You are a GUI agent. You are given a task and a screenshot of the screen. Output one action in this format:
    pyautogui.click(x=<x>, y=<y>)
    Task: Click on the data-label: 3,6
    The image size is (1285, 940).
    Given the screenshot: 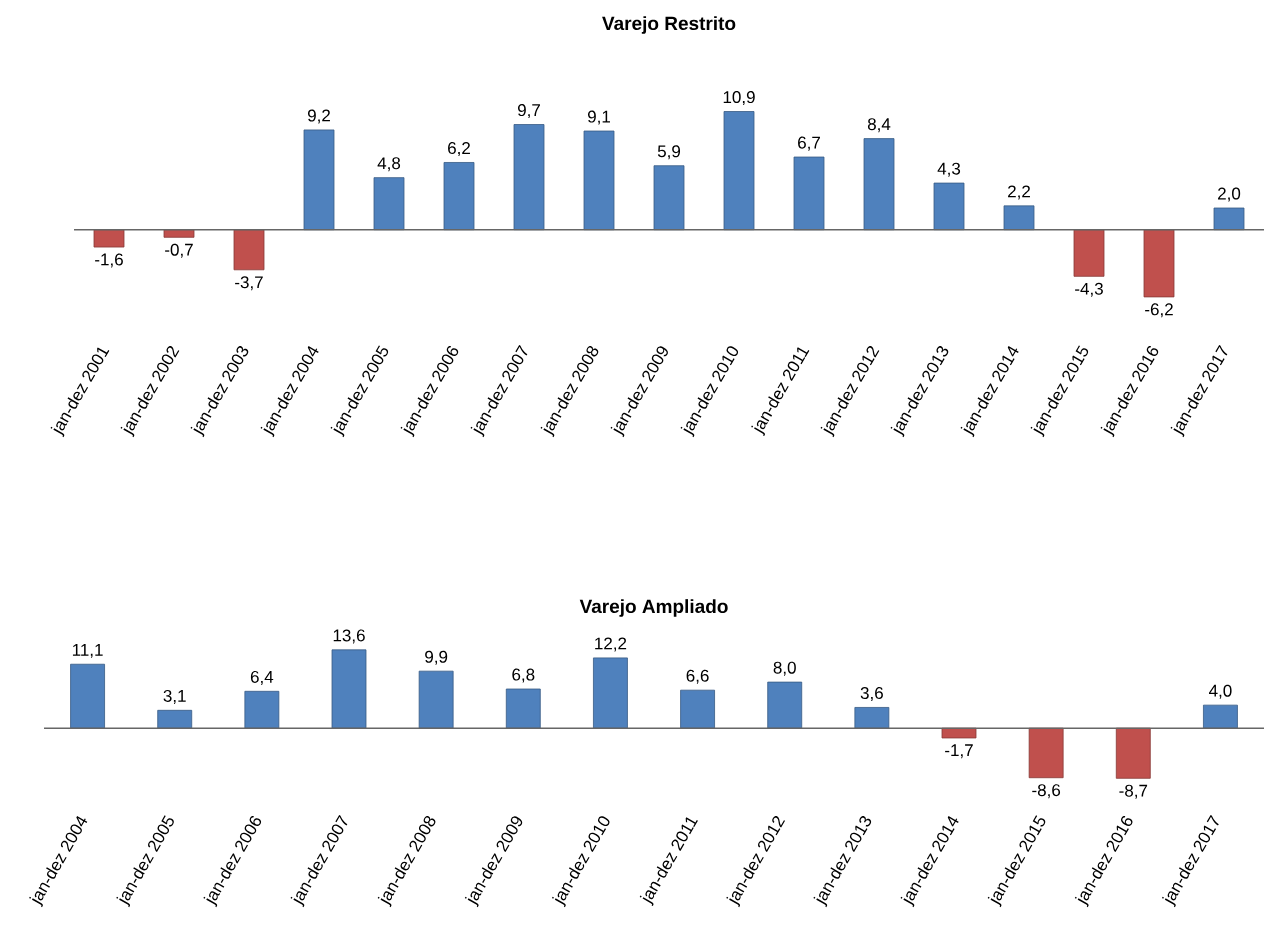 What is the action you would take?
    pyautogui.click(x=871, y=694)
    